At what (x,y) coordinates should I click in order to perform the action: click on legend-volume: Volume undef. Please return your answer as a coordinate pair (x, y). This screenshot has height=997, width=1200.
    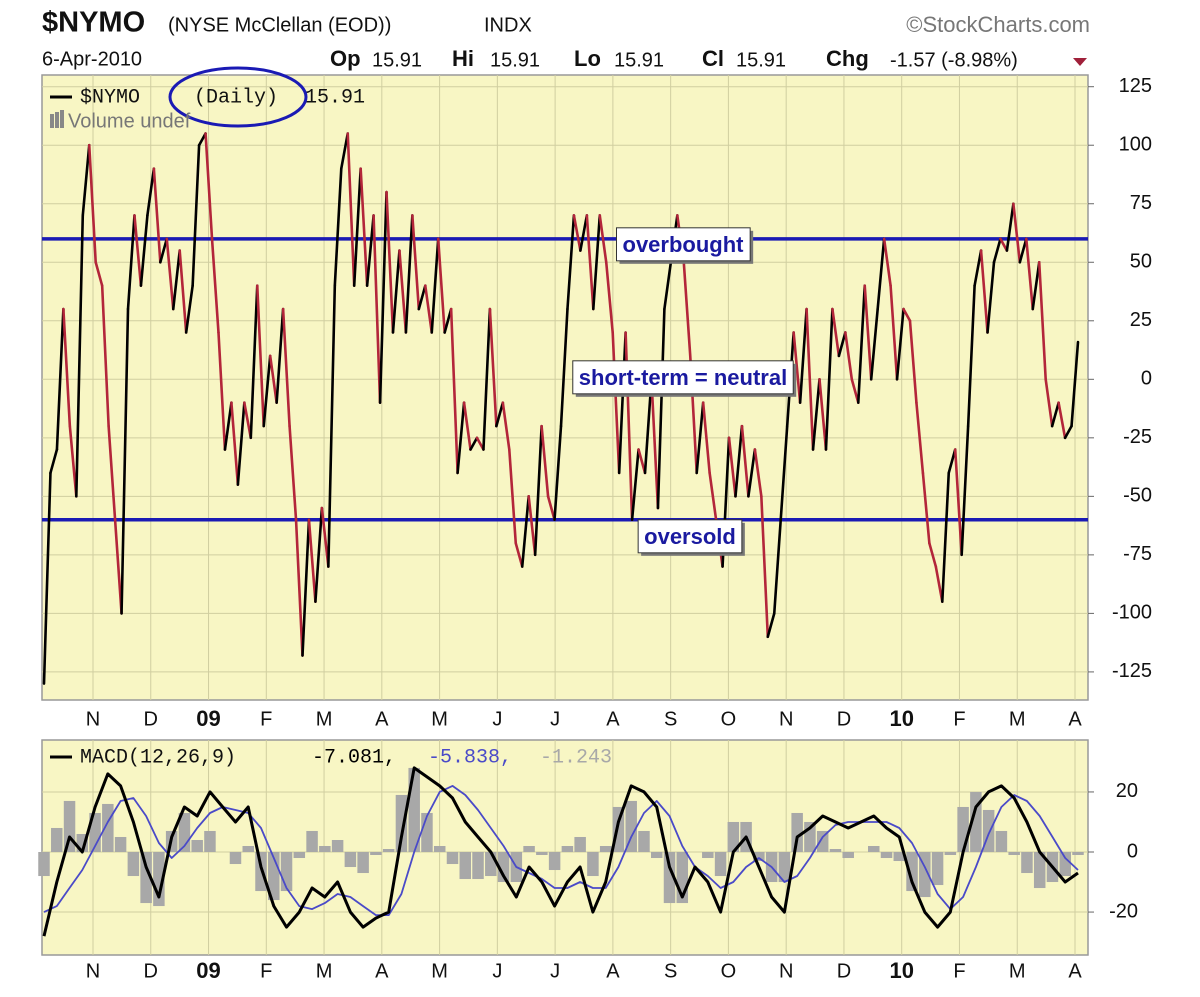
    Looking at the image, I should click on (129, 121).